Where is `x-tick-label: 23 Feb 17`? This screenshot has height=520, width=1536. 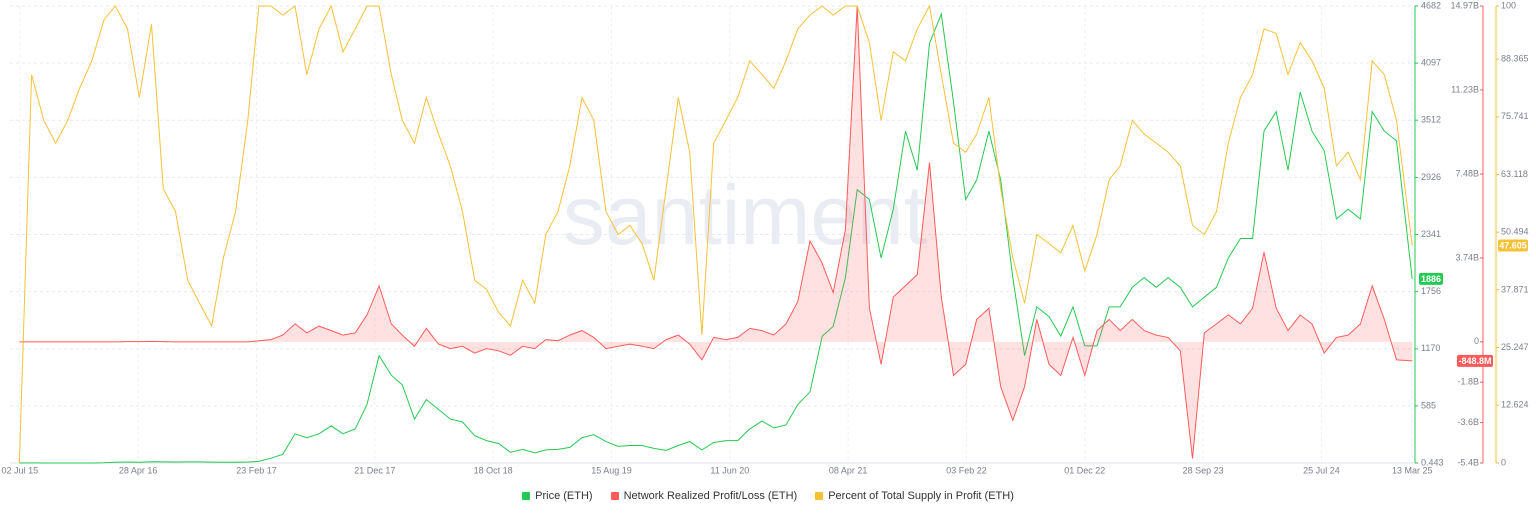 x-tick-label: 23 Feb 17 is located at coordinates (256, 470).